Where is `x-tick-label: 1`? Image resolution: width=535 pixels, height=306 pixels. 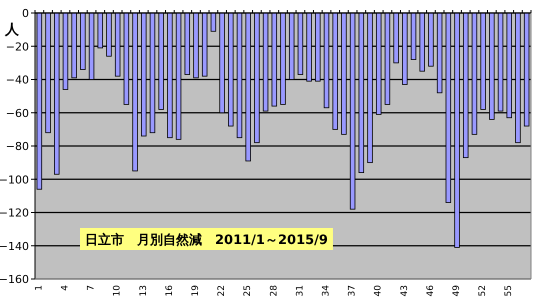
x-tick-label: 1 is located at coordinates (39, 288).